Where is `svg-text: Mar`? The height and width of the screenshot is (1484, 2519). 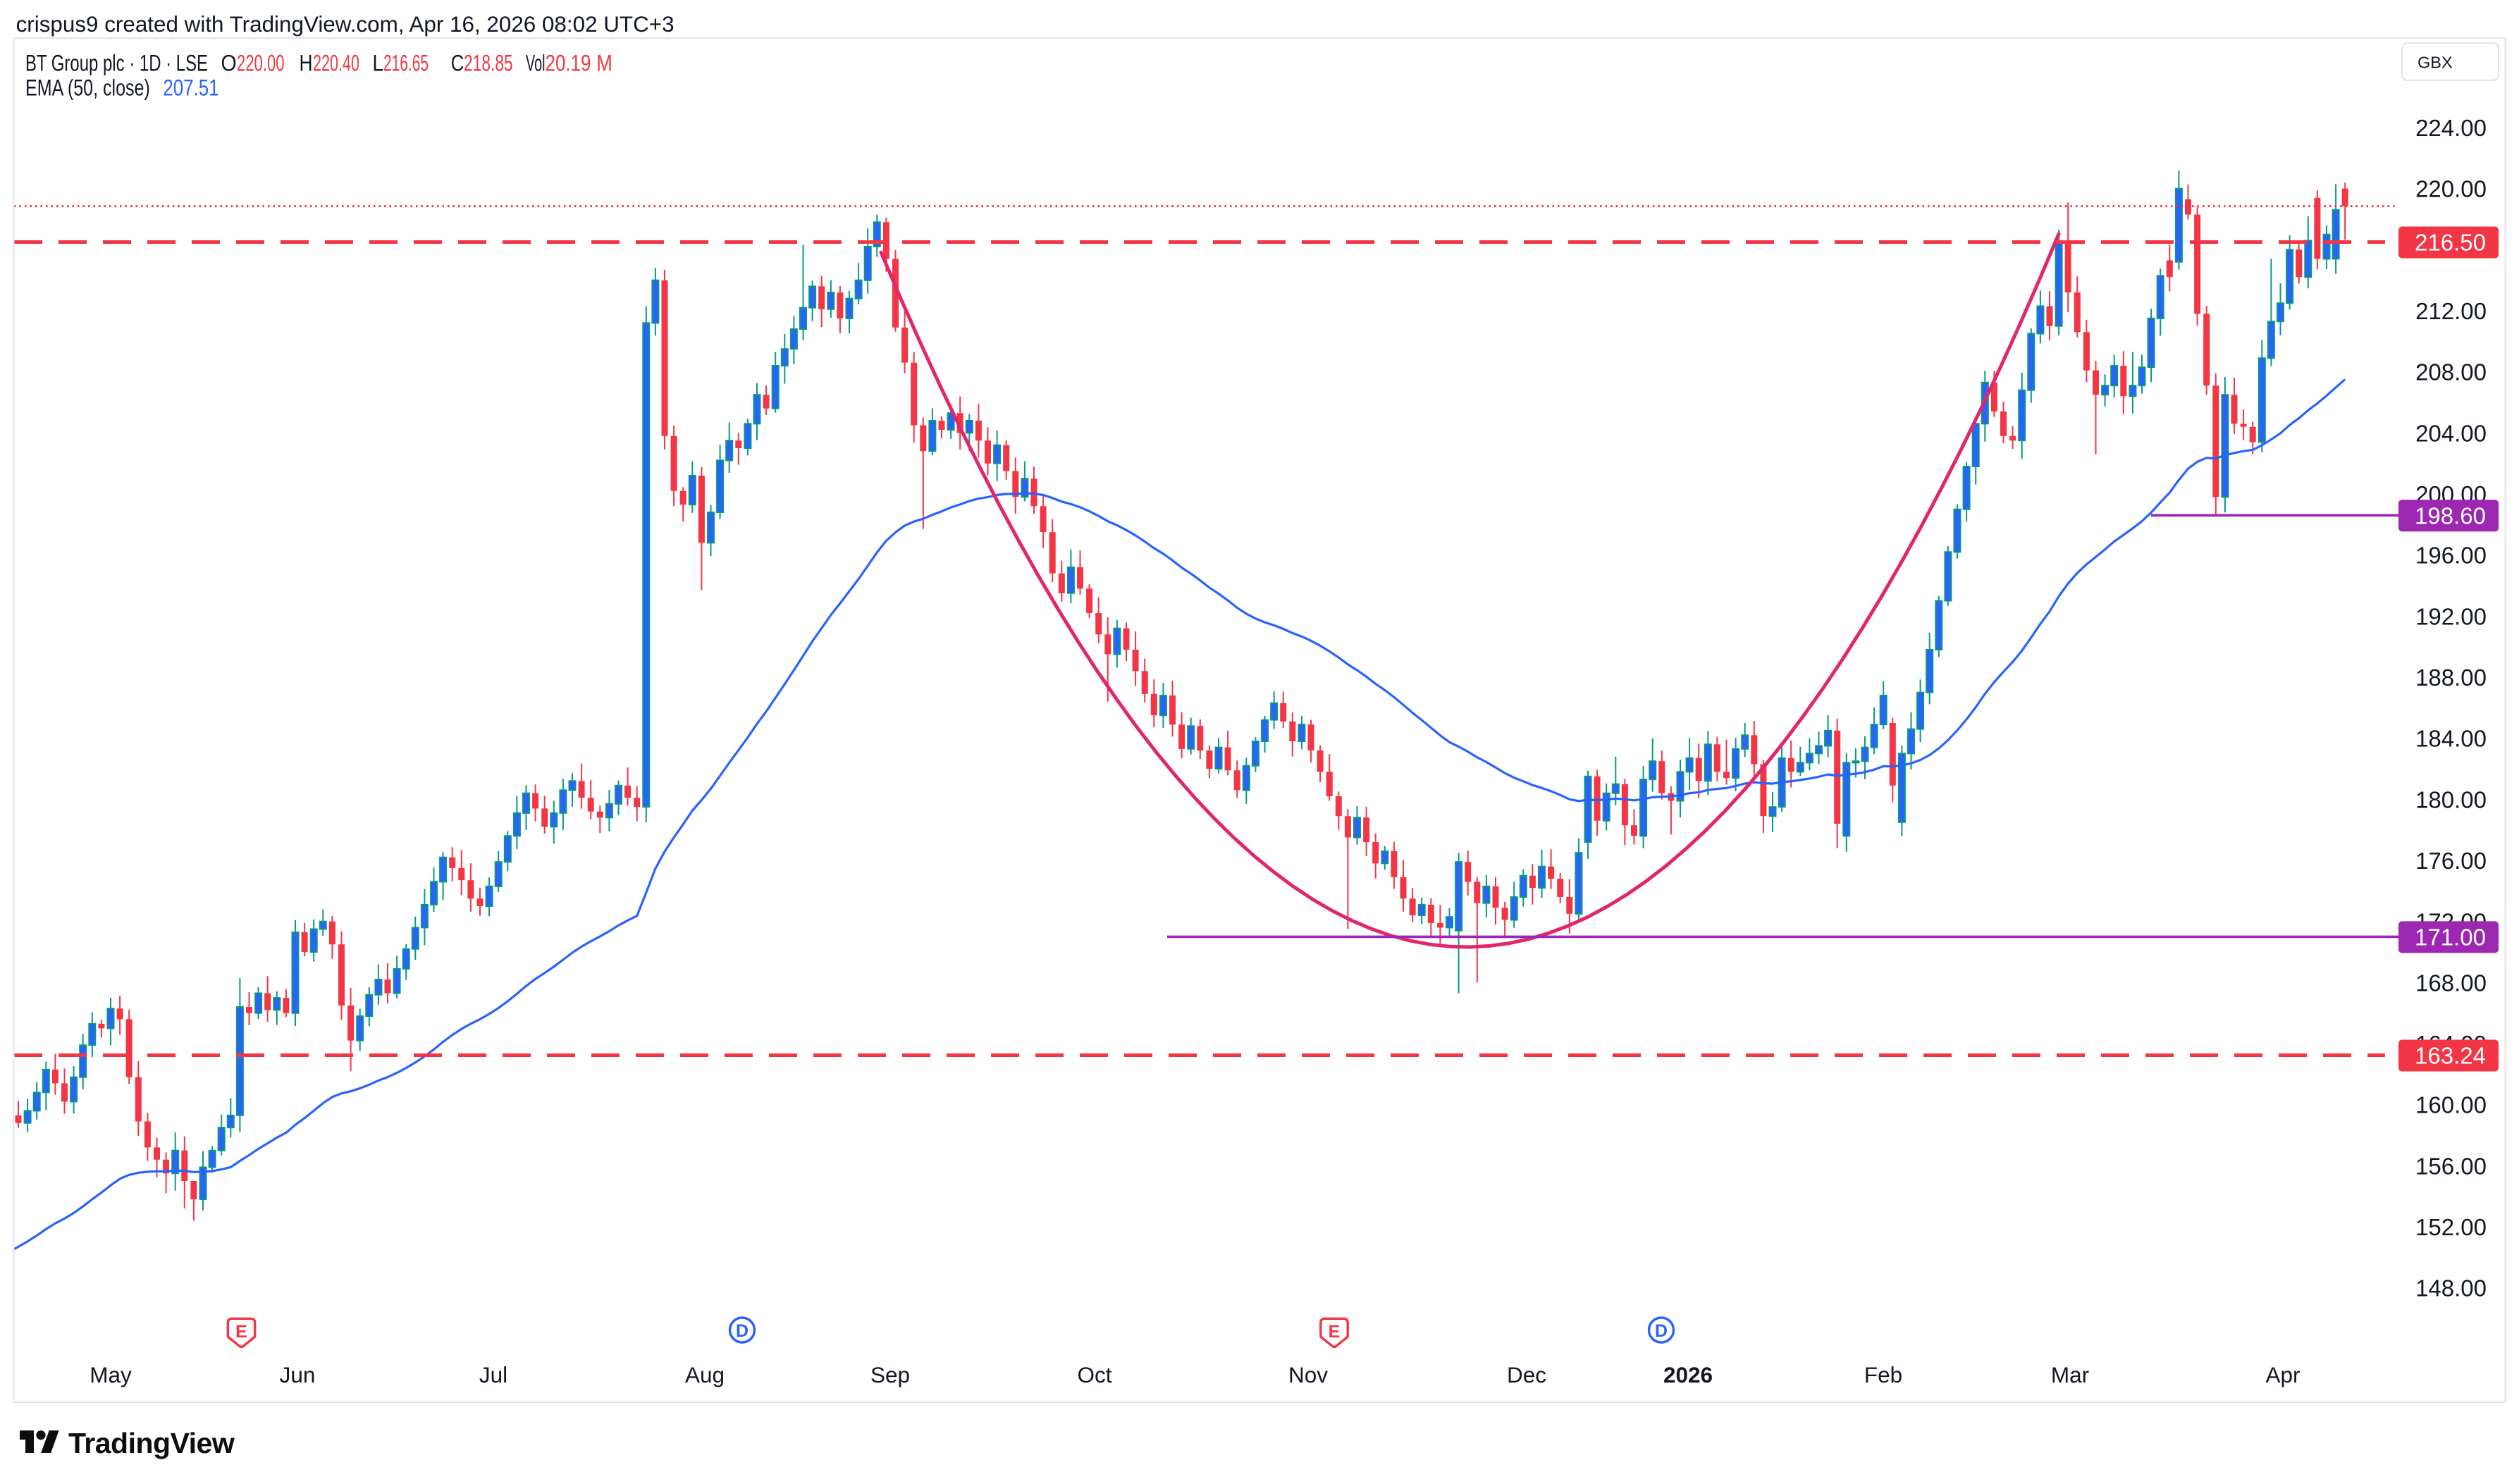
svg-text: Mar is located at coordinates (2070, 1374).